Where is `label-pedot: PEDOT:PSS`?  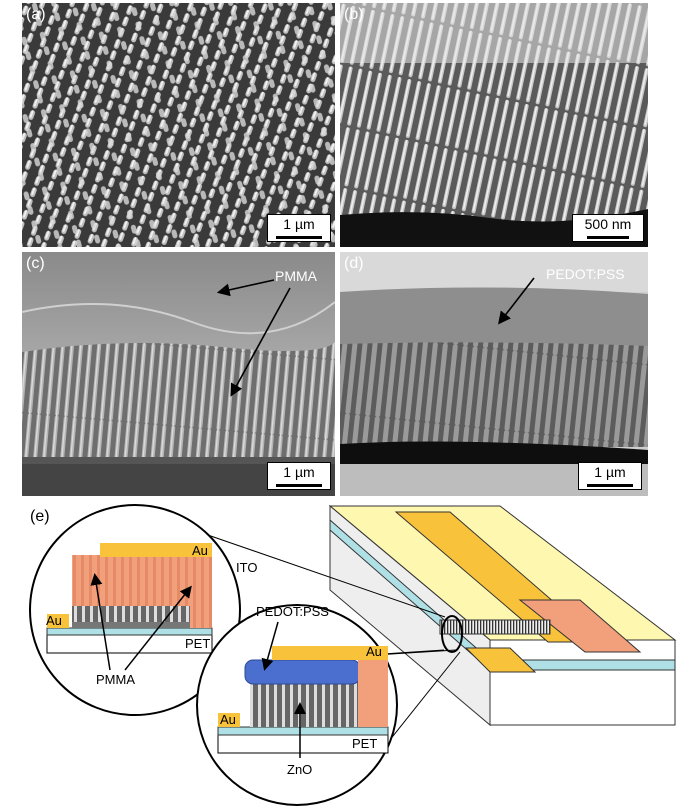 label-pedot: PEDOT:PSS is located at coordinates (292, 611).